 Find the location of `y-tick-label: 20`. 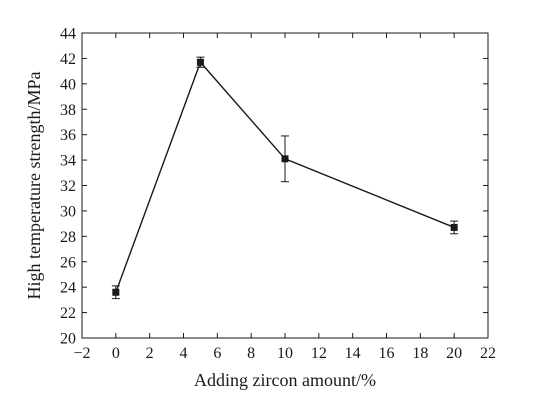

y-tick-label: 20 is located at coordinates (68, 339).